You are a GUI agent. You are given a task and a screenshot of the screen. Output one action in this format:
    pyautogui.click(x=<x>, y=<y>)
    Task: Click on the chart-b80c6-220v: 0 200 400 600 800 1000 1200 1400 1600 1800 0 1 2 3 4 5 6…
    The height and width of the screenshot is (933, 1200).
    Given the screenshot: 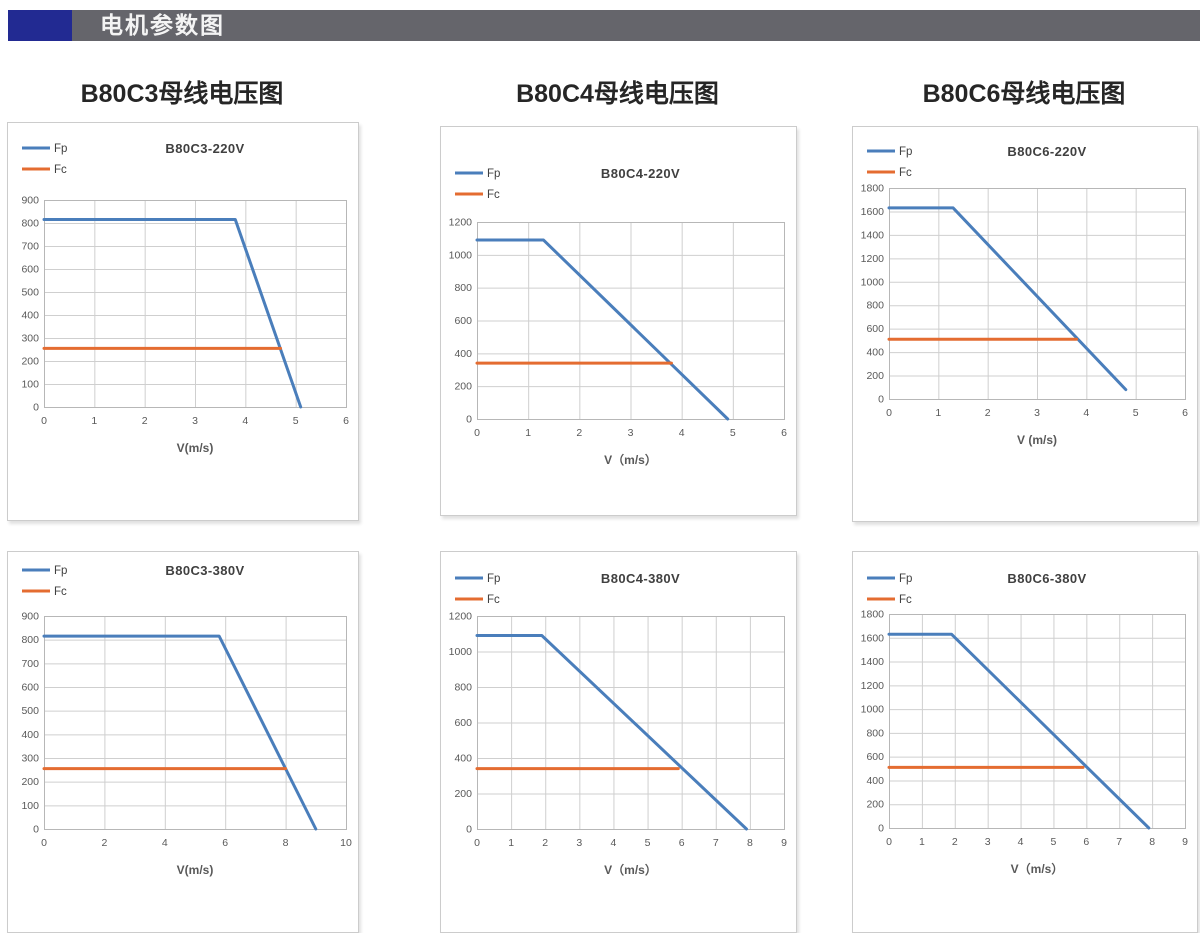 What is the action you would take?
    pyautogui.click(x=1024, y=295)
    